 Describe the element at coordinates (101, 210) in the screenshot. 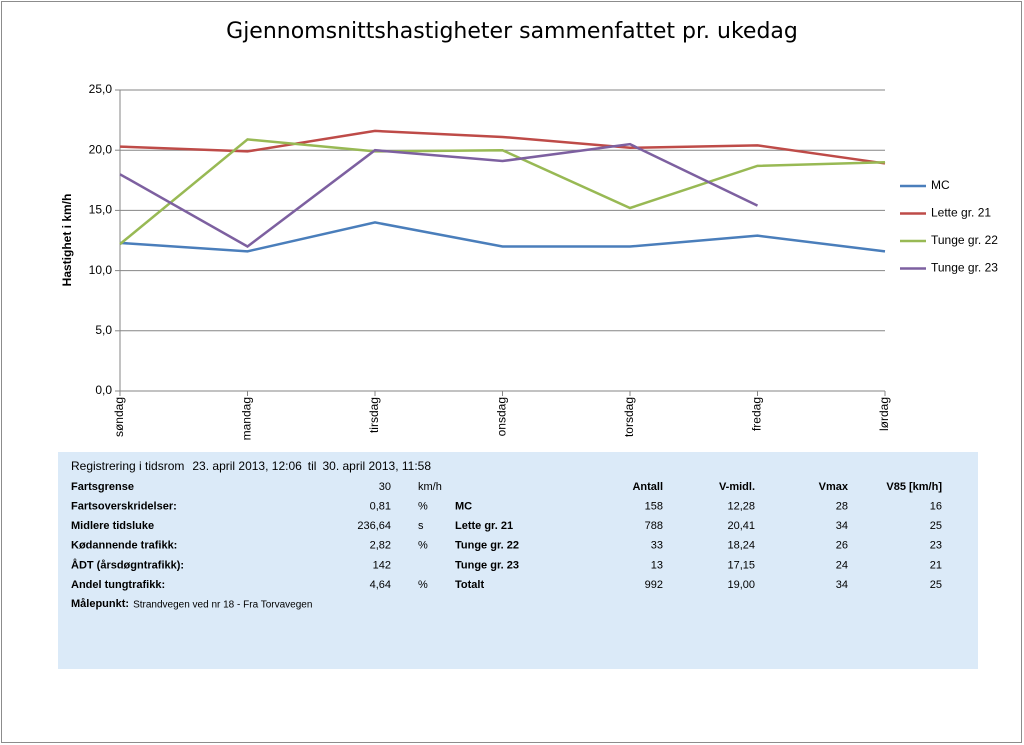

I see `y-tick-label: 15,0` at that location.